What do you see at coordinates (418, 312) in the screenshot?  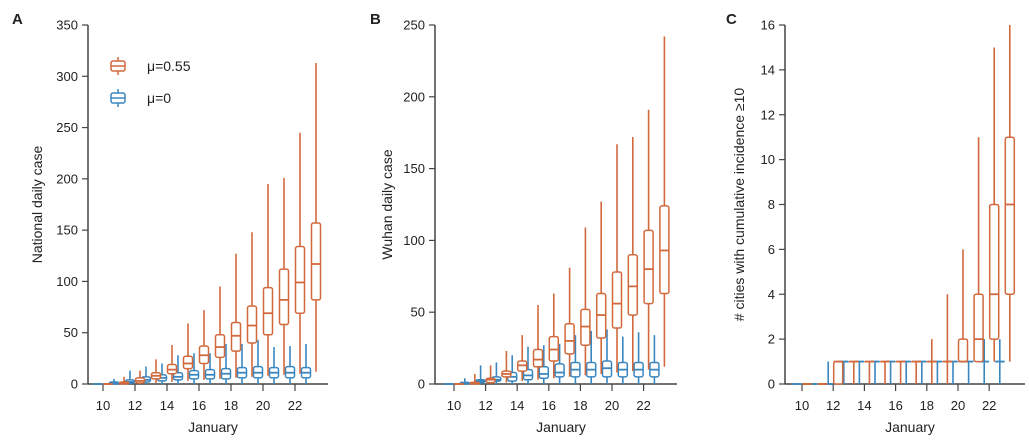 I see `y-tick-label: 50` at bounding box center [418, 312].